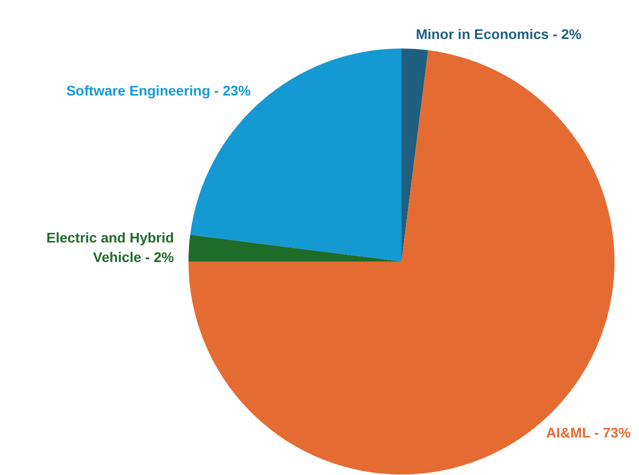  I want to click on slice-label: Minor in Economics - 2%, so click(499, 34).